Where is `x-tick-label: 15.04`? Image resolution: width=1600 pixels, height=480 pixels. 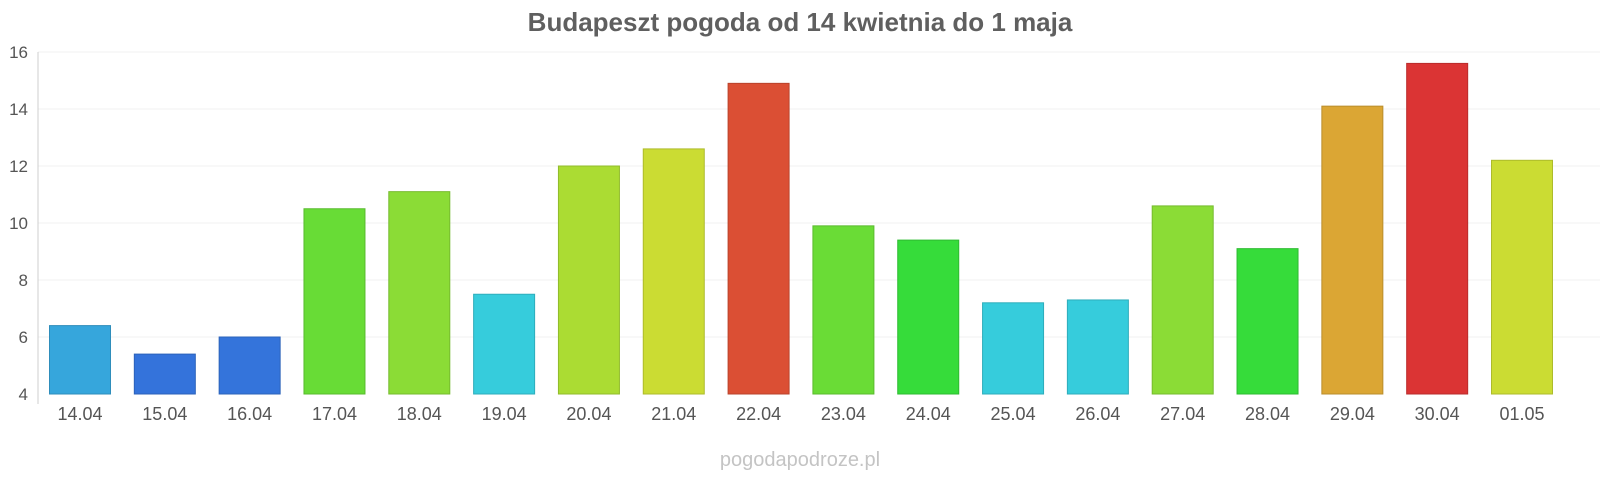 x-tick-label: 15.04 is located at coordinates (164, 414).